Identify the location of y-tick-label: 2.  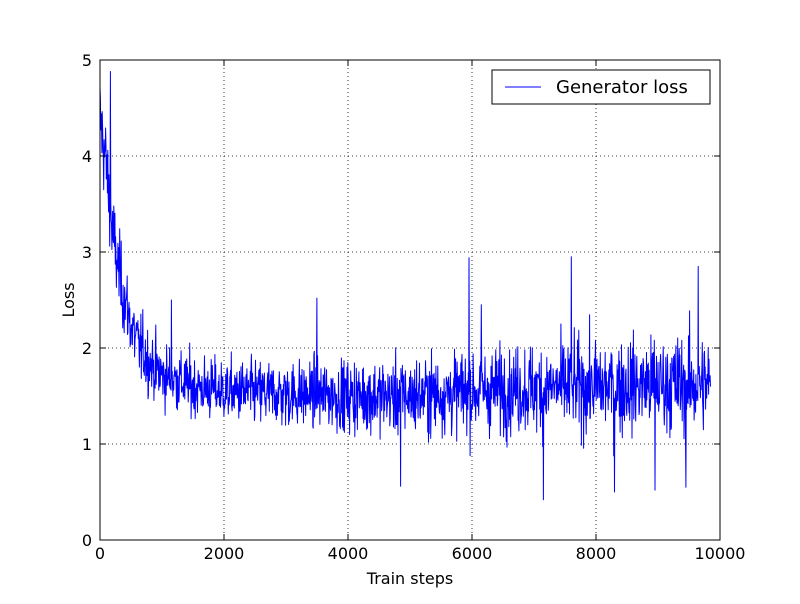
(87, 348).